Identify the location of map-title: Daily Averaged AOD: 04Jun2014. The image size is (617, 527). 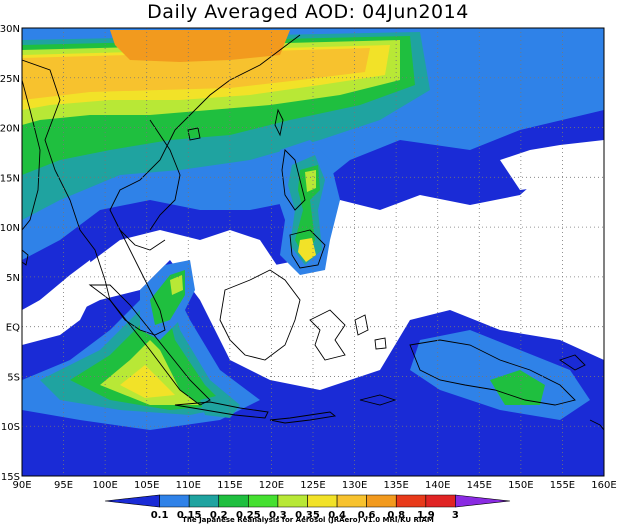
(308, 12).